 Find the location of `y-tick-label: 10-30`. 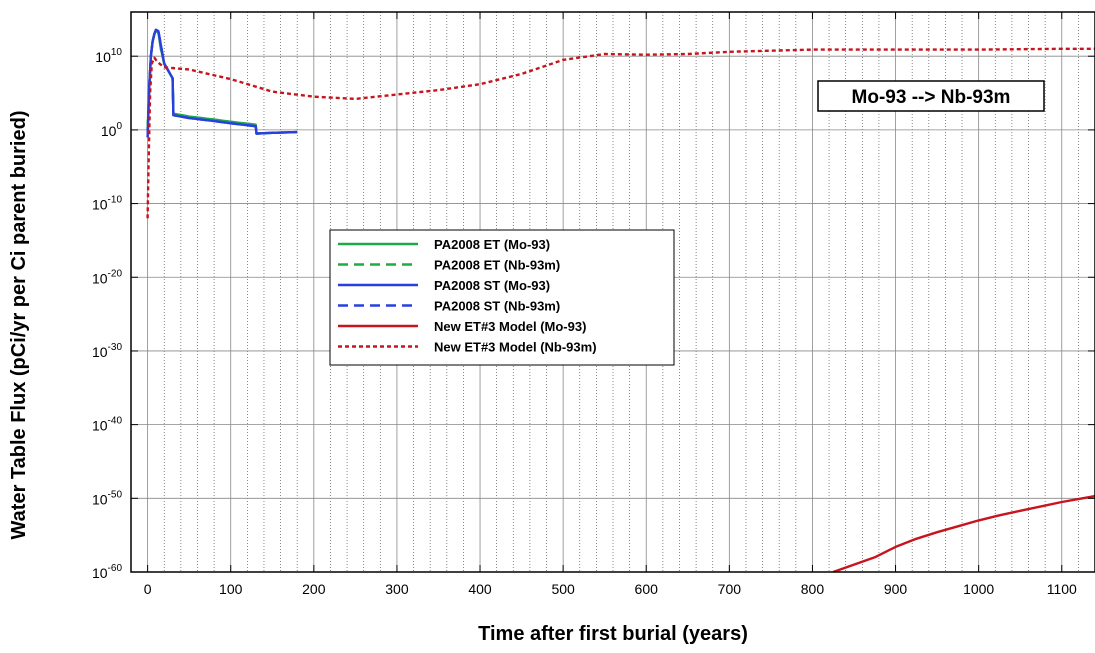

y-tick-label: 10-30 is located at coordinates (107, 351).